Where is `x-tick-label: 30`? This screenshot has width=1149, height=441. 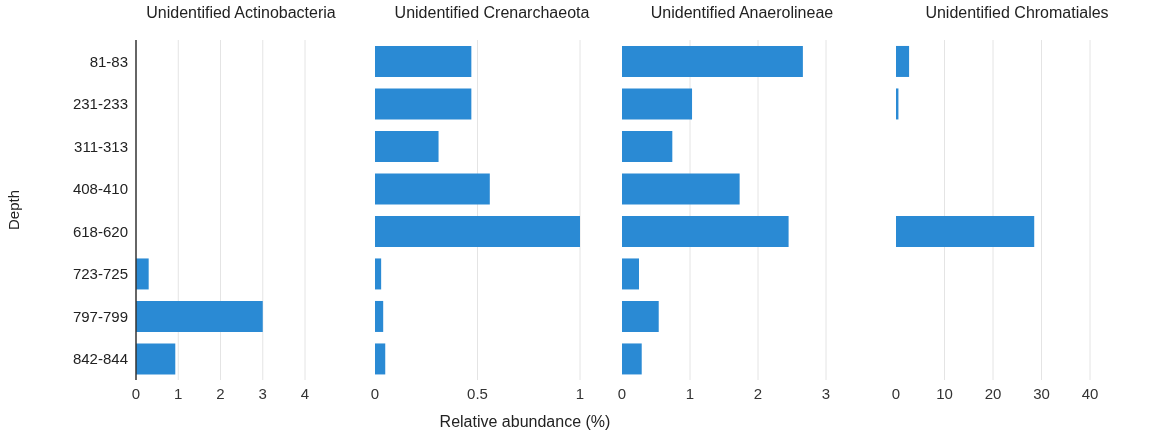 x-tick-label: 30 is located at coordinates (1041, 393).